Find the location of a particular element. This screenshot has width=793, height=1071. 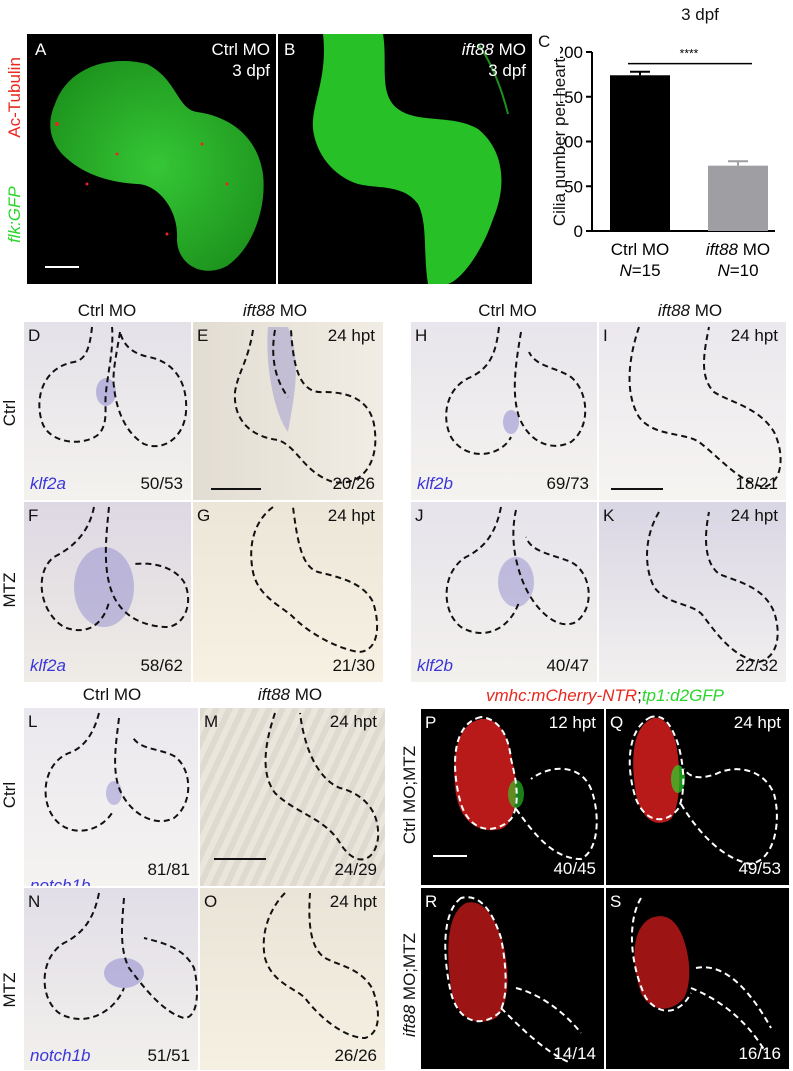

panel-o-letter: O is located at coordinates (211, 901).